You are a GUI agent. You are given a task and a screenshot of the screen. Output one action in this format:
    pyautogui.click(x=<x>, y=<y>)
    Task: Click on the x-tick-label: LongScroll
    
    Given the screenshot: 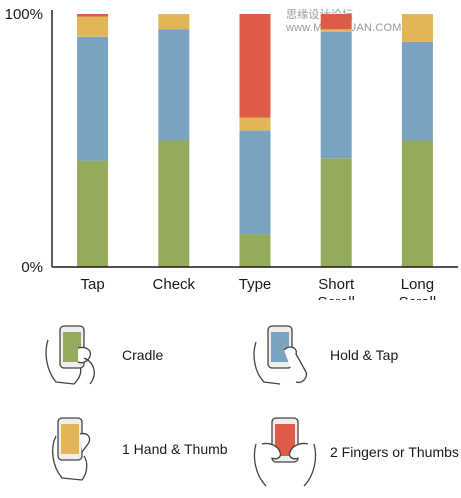 What is the action you would take?
    pyautogui.click(x=418, y=288)
    